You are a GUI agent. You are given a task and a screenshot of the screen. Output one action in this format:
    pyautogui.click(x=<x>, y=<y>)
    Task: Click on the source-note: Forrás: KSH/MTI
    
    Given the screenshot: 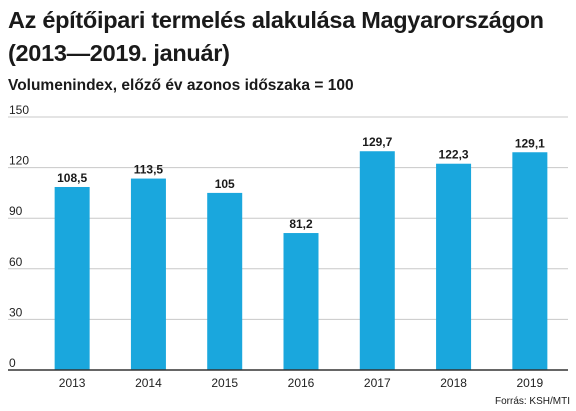 What is the action you would take?
    pyautogui.click(x=532, y=401)
    